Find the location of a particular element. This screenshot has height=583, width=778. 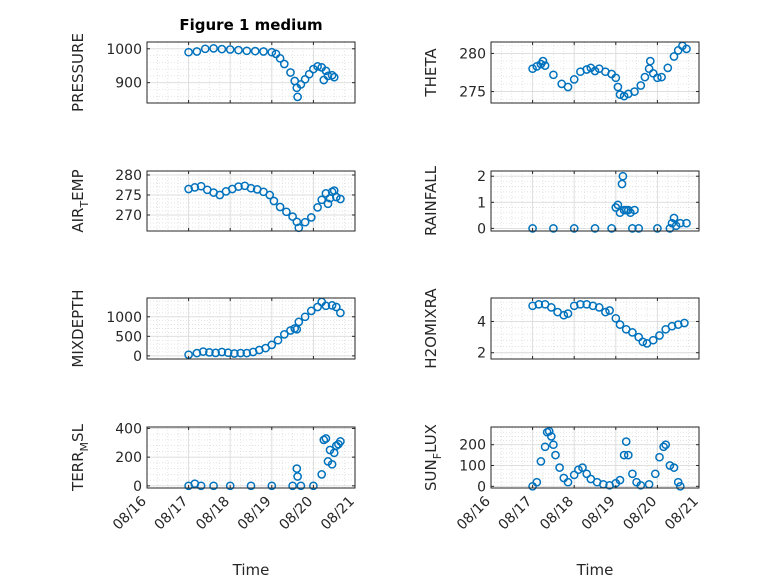

y-axis-label-7: TERRMSL is located at coordinates (80, 457).